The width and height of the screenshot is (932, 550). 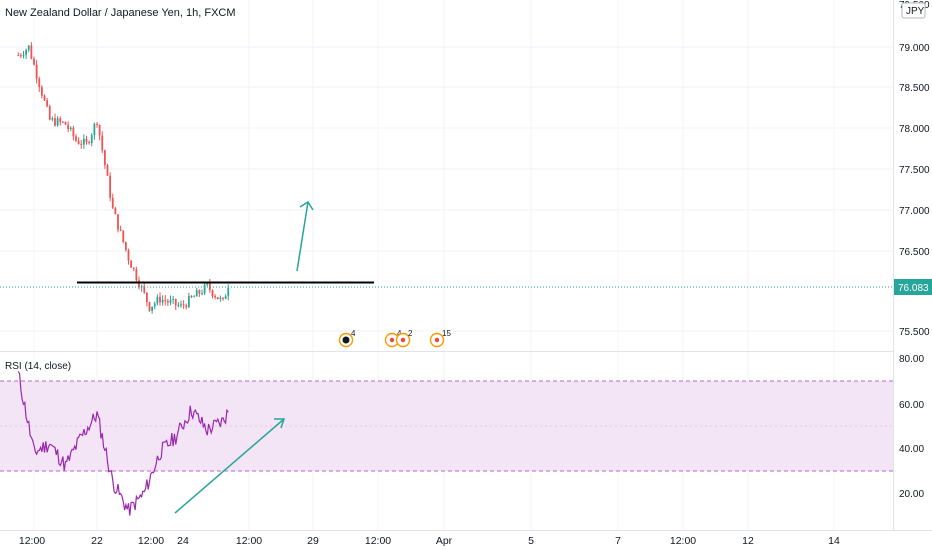 I want to click on price-label: 78.000, so click(x=914, y=129).